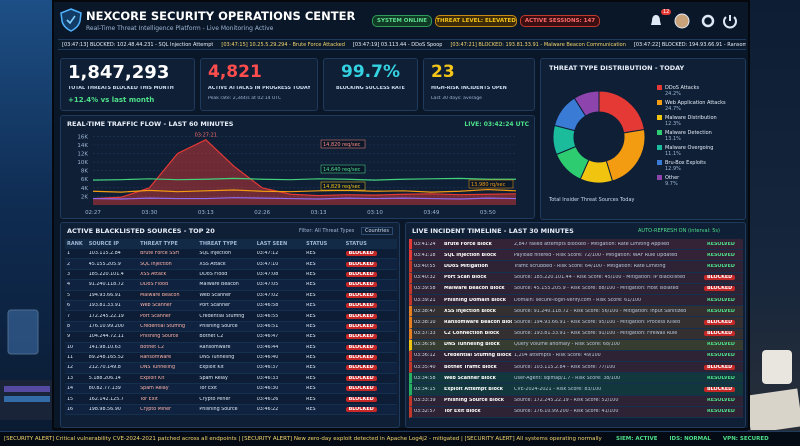 Image resolution: width=800 pixels, height=446 pixels. What do you see at coordinates (679, 231) in the screenshot?
I see `refresh-label: AUTO-REFRESH ON (interval: 5s)` at bounding box center [679, 231].